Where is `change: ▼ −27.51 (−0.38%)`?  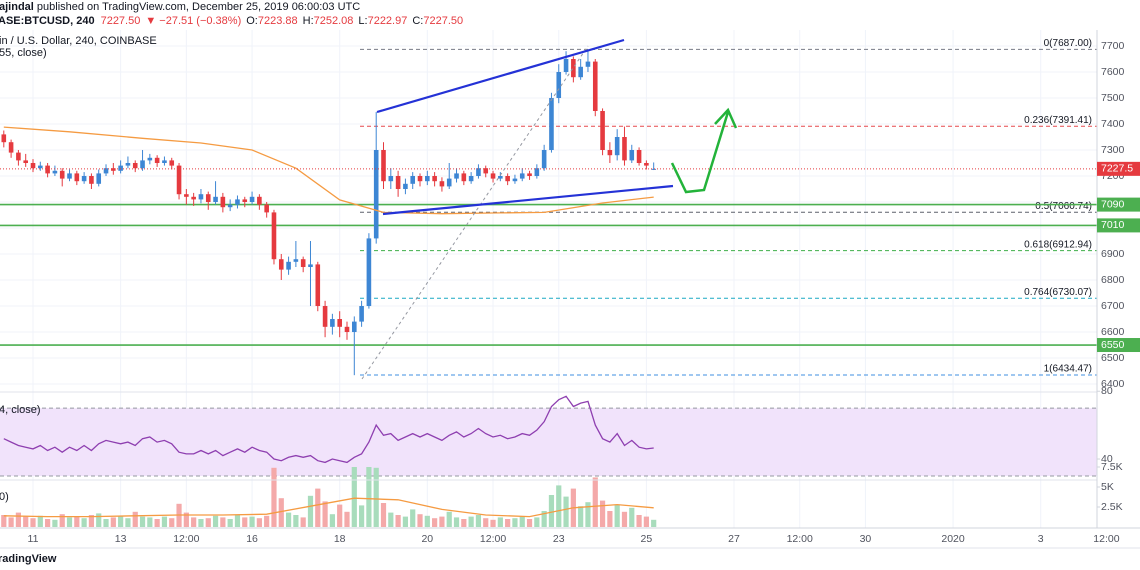 change: ▼ −27.51 (−0.38%) is located at coordinates (193, 21).